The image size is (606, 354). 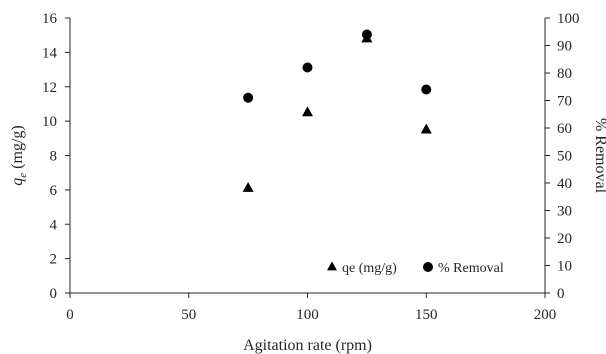 What do you see at coordinates (17, 149) in the screenshot?
I see `left-y-axis-unit: (mg/g)` at bounding box center [17, 149].